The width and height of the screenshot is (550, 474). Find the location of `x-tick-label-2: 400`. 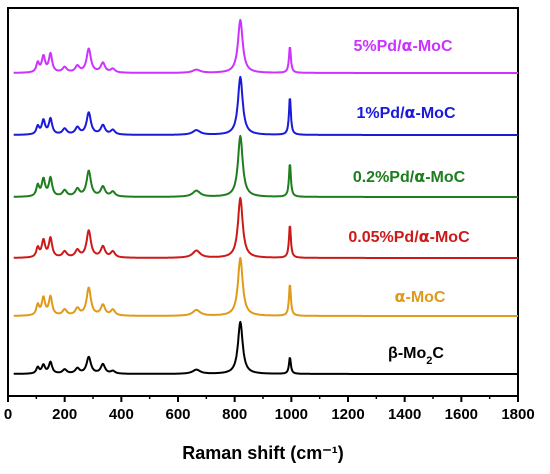

x-tick-label-2: 400 is located at coordinates (121, 414).